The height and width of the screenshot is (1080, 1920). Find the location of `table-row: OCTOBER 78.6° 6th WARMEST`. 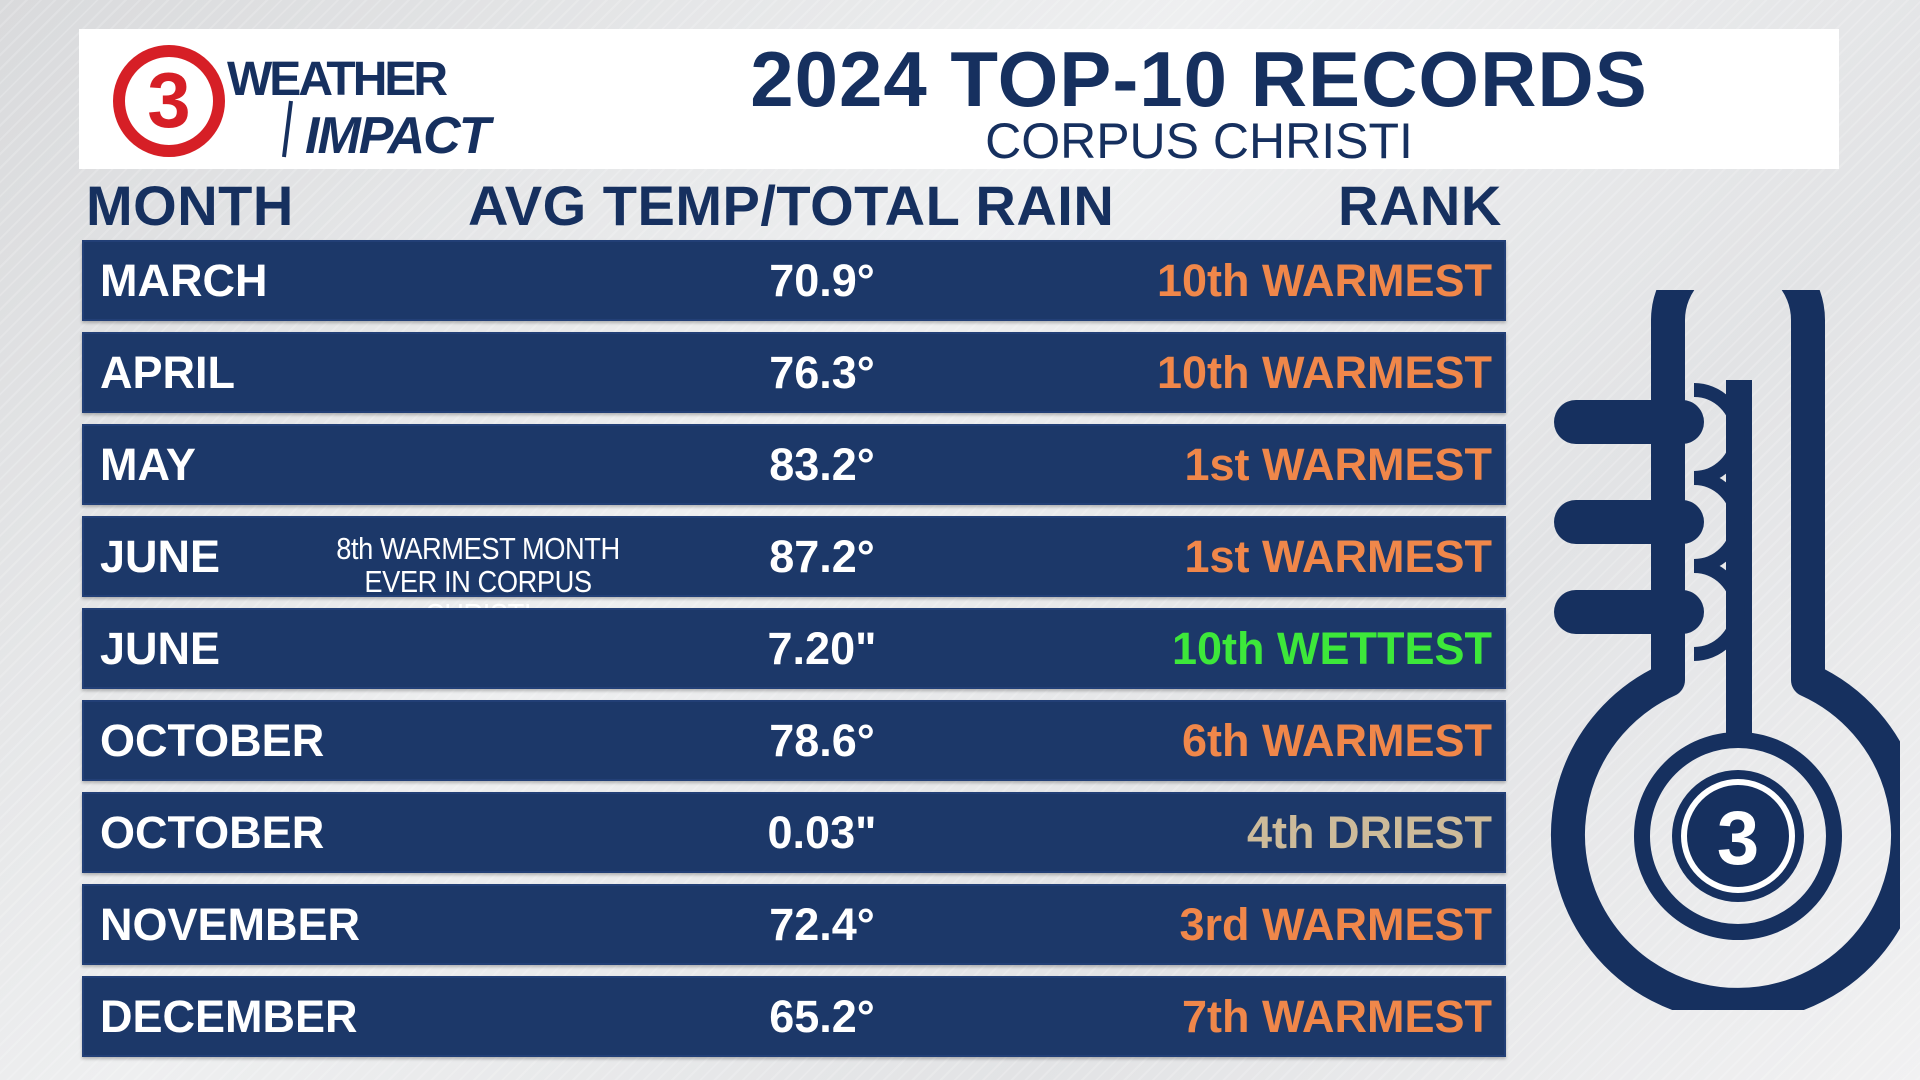

table-row: OCTOBER 78.6° 6th WARMEST is located at coordinates (794, 740).